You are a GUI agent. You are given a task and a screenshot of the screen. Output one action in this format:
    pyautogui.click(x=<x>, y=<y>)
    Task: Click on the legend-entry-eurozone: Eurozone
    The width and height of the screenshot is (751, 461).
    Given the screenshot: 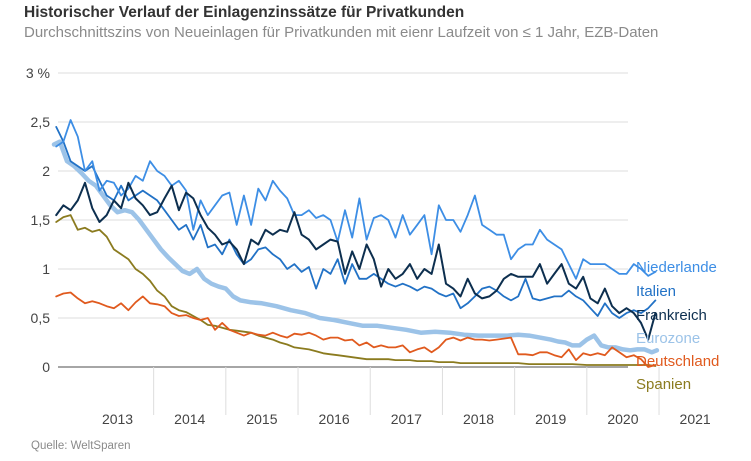 What is the action you would take?
    pyautogui.click(x=668, y=338)
    